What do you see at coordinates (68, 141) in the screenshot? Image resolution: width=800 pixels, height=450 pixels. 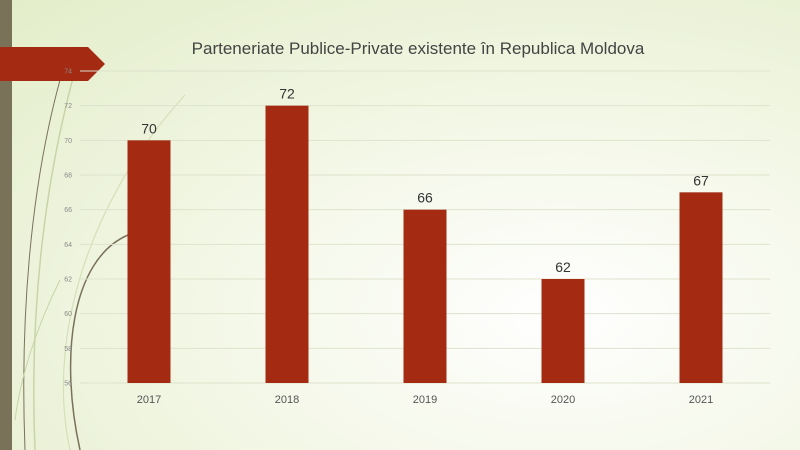 I see `y-tick-label: 70` at bounding box center [68, 141].